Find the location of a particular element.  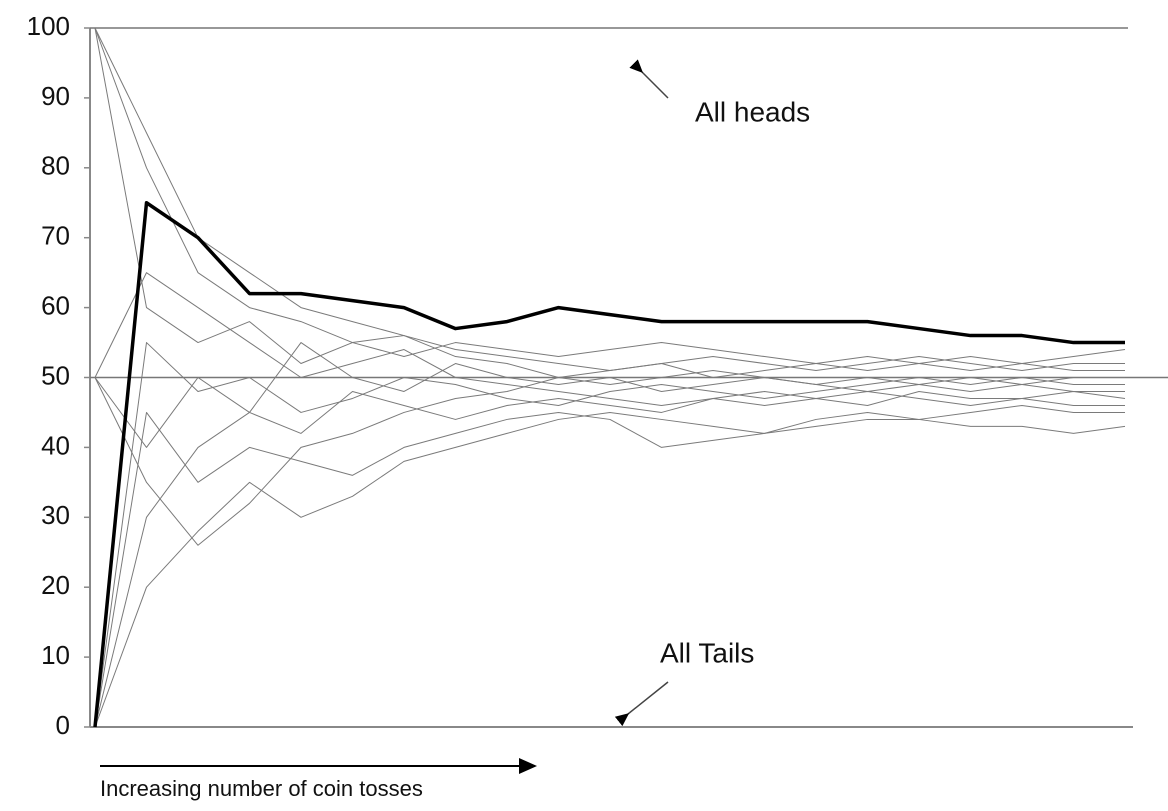

y-tick-label: 90 is located at coordinates (55, 96).